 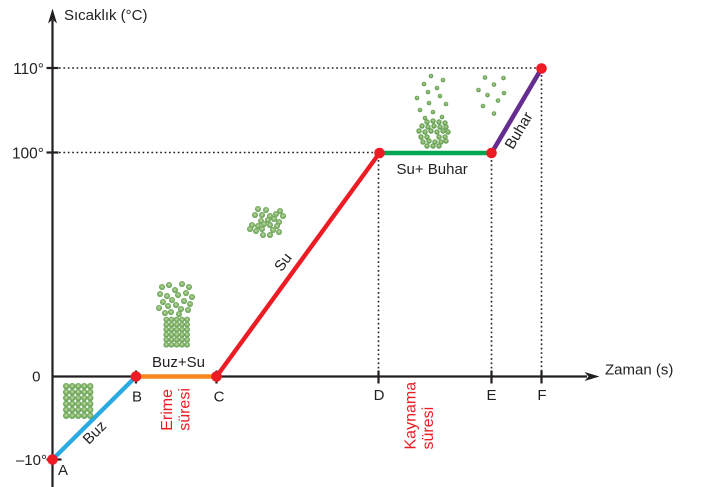 What do you see at coordinates (491, 395) in the screenshot?
I see `svg-text: E` at bounding box center [491, 395].